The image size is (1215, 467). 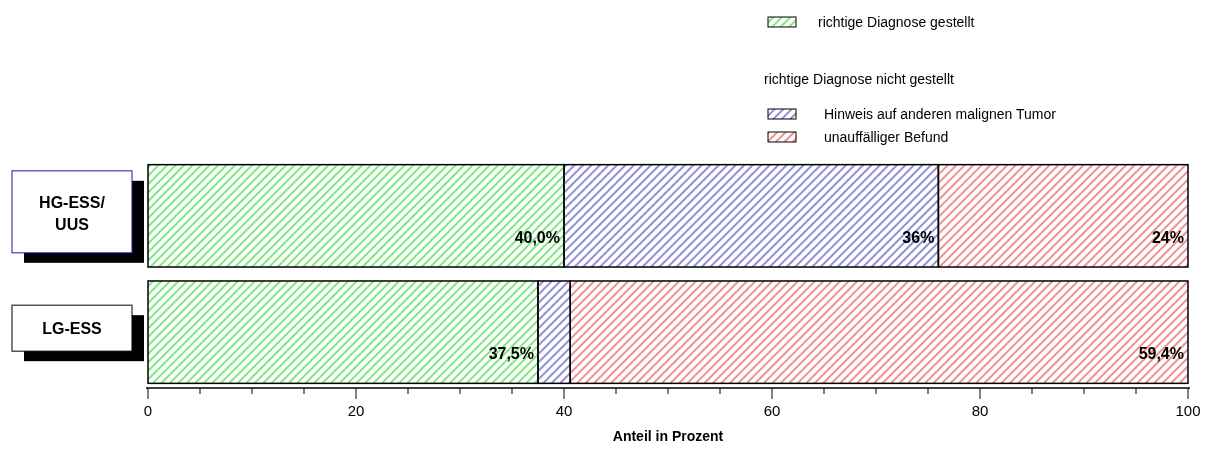 What do you see at coordinates (356, 410) in the screenshot?
I see `x-tick-label: 20` at bounding box center [356, 410].